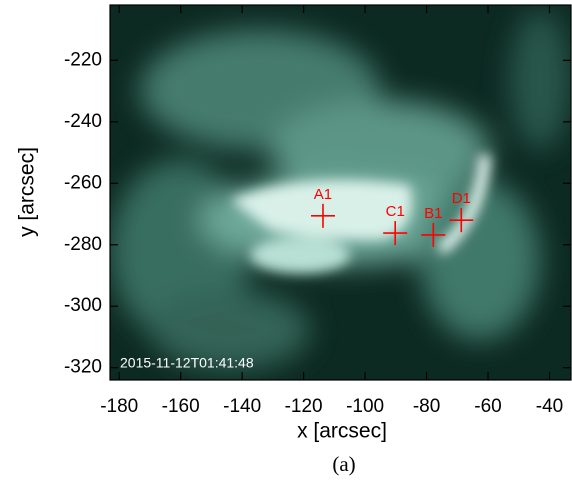  What do you see at coordinates (487, 406) in the screenshot?
I see `x-tick-label: -60` at bounding box center [487, 406].